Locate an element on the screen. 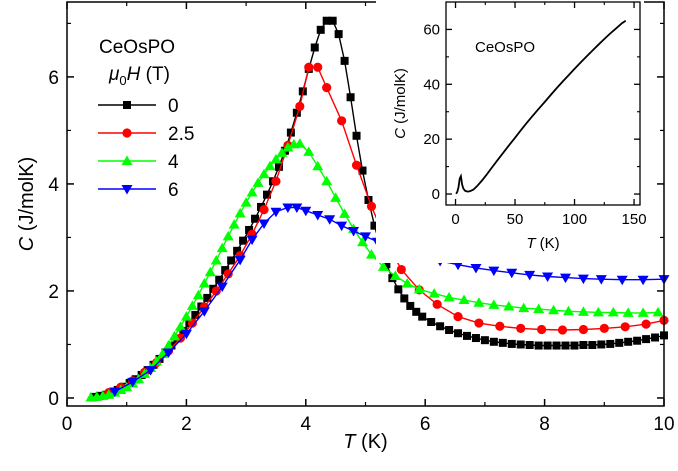 The width and height of the screenshot is (678, 471). legend-field-header: μ0H (T) is located at coordinates (139, 76).